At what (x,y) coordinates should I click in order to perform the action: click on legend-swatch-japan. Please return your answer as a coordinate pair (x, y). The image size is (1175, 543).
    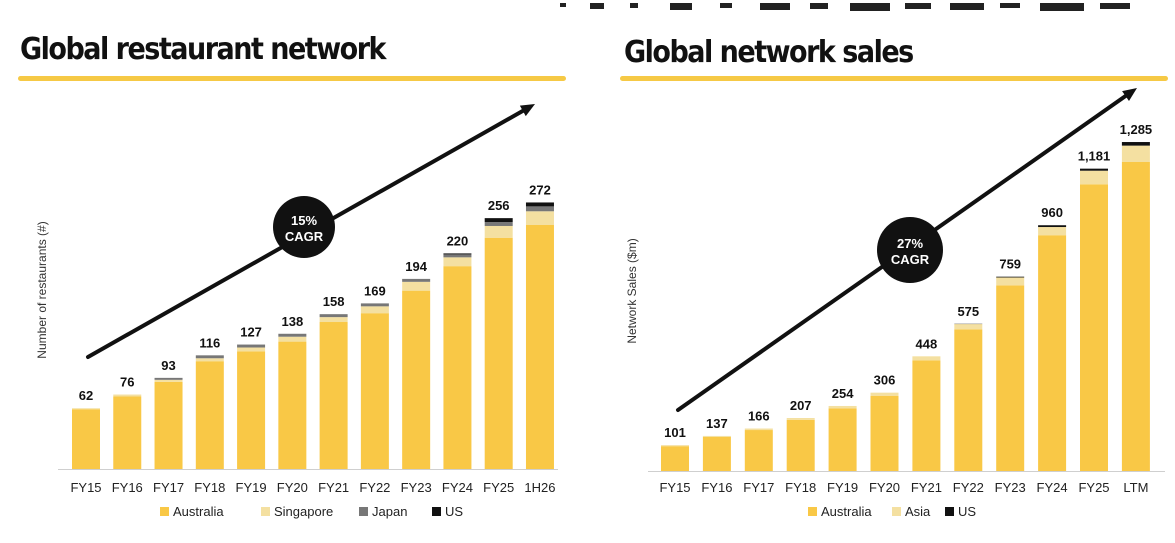
    Looking at the image, I should click on (363, 511).